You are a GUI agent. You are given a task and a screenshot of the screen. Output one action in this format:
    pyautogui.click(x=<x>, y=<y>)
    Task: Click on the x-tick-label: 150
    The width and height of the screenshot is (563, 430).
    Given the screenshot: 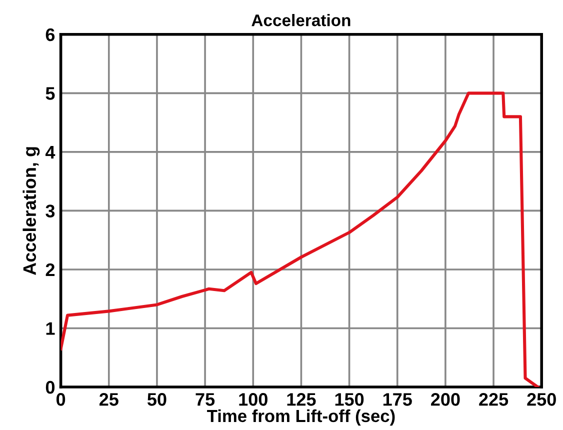 What is the action you would take?
    pyautogui.click(x=349, y=399)
    